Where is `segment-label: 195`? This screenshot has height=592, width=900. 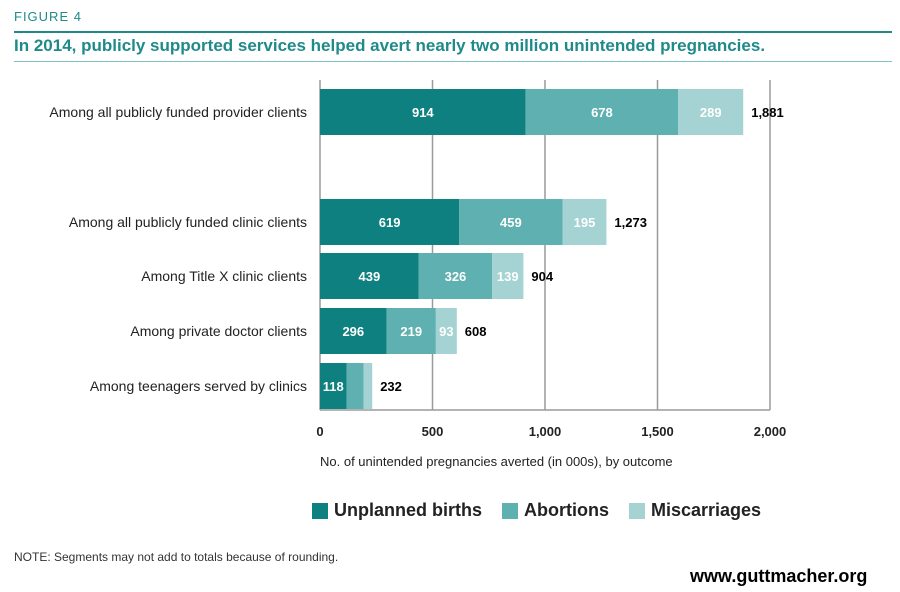
segment-label: 195 is located at coordinates (585, 222).